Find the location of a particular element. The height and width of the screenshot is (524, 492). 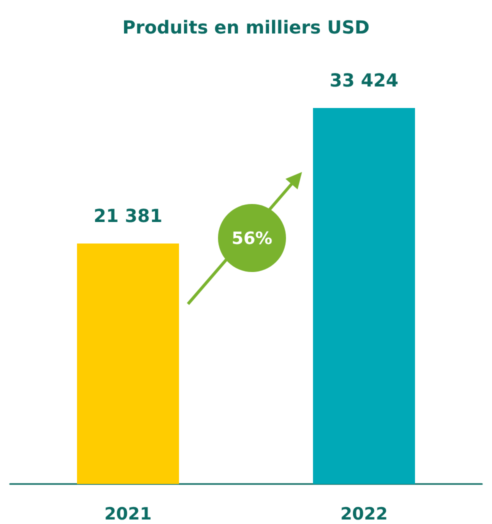

x-tick-label: 2022 is located at coordinates (364, 514).